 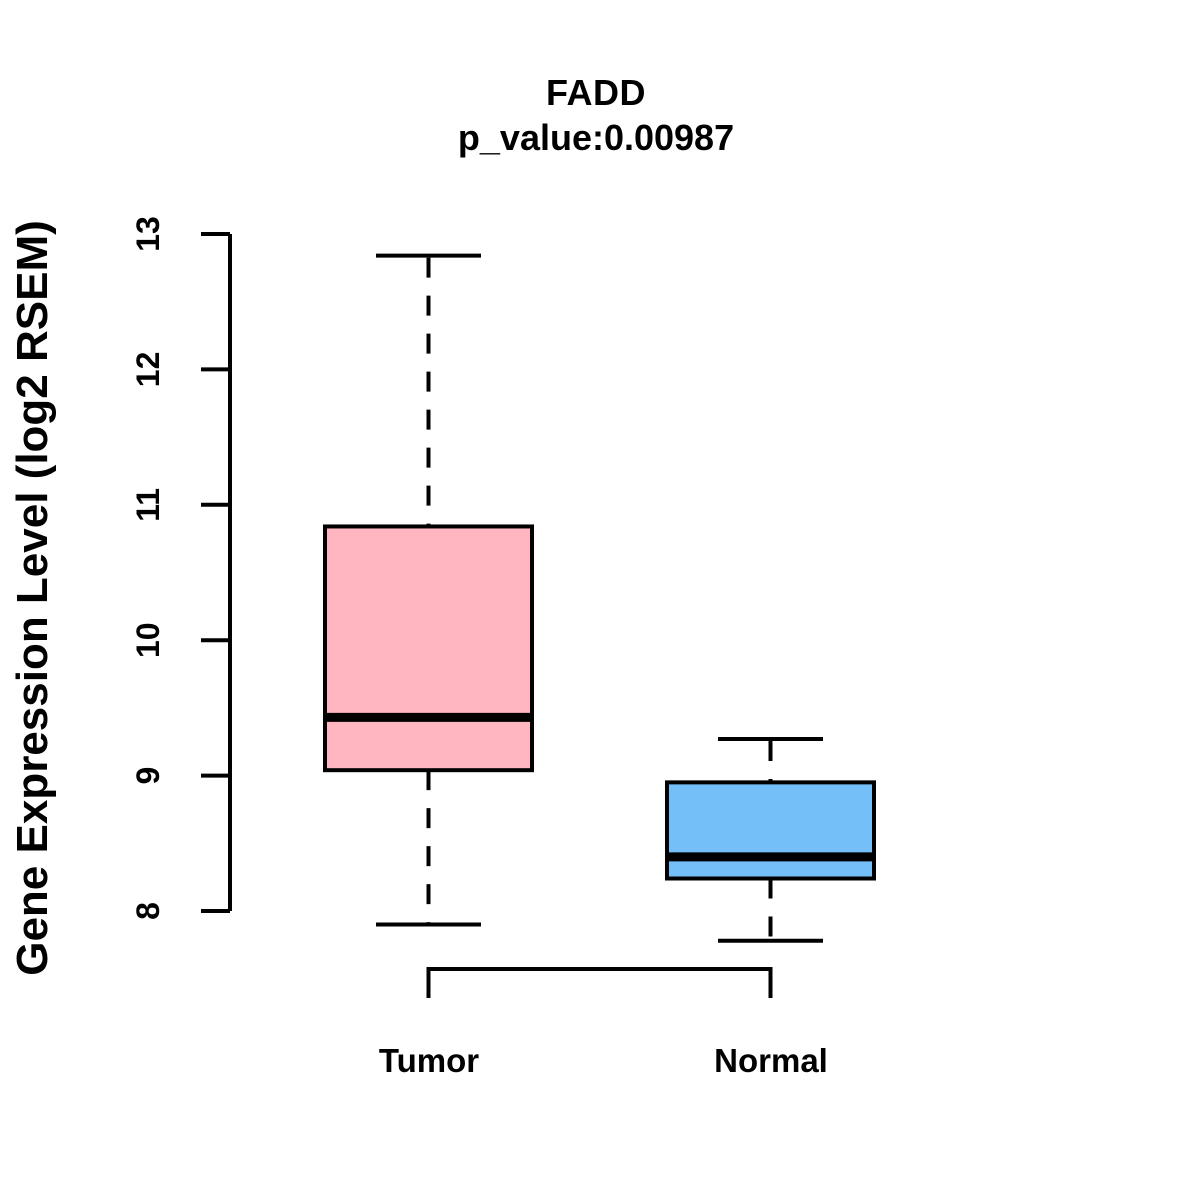 I want to click on y-tick-label: 8, so click(x=148, y=911).